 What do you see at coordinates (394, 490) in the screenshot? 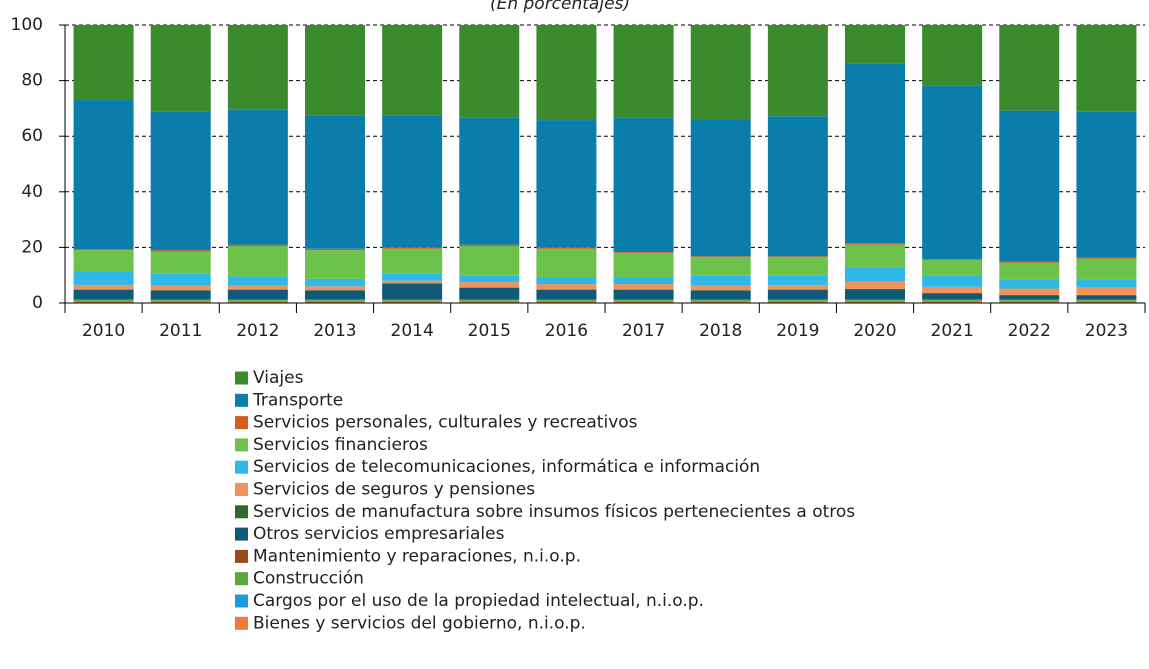
I see `legend-label: Servicios de seguros y pensiones` at bounding box center [394, 490].